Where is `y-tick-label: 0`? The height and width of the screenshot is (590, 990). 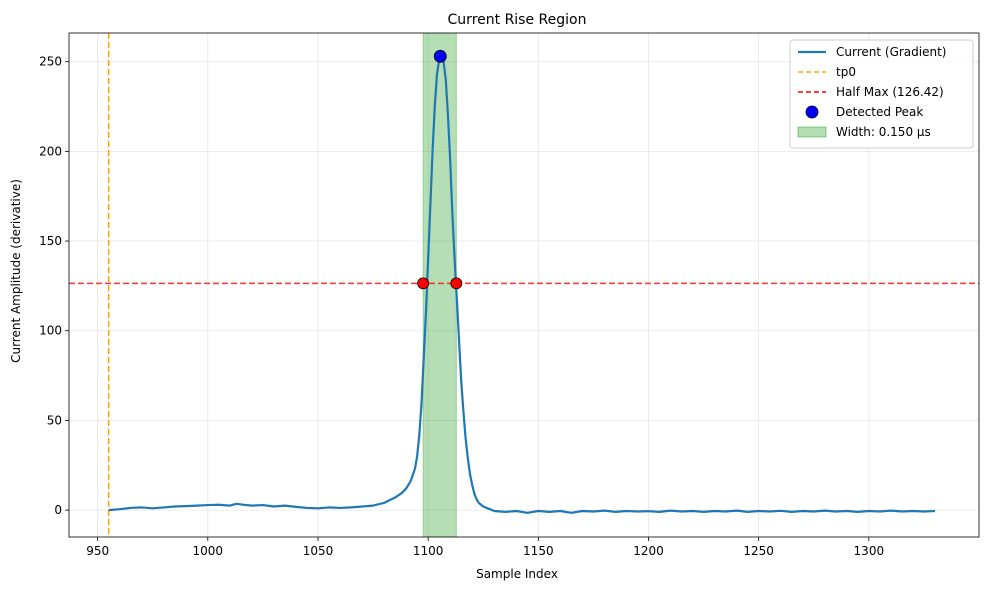
y-tick-label: 0 is located at coordinates (58, 510).